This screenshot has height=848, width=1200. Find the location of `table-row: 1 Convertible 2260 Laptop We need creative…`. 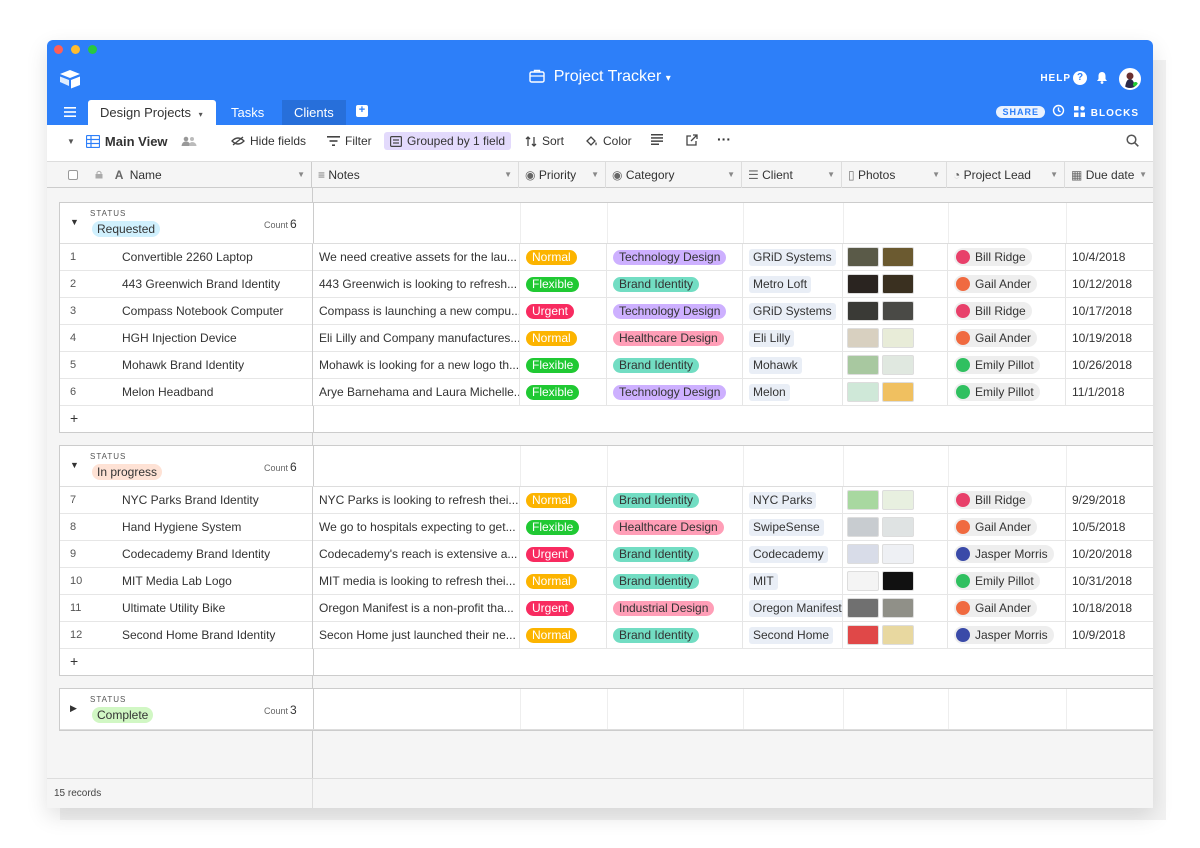

table-row: 1 Convertible 2260 Laptop We need creative… is located at coordinates (606, 257).